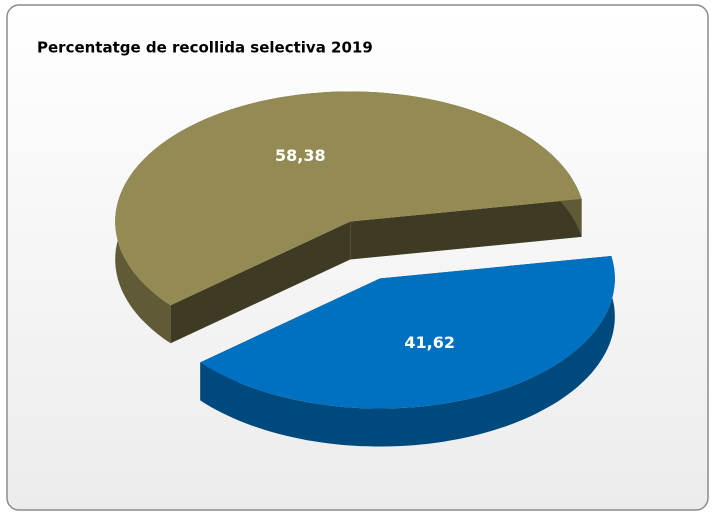  I want to click on chart-title: Percentatge de recollida selectiva 2019, so click(205, 48).